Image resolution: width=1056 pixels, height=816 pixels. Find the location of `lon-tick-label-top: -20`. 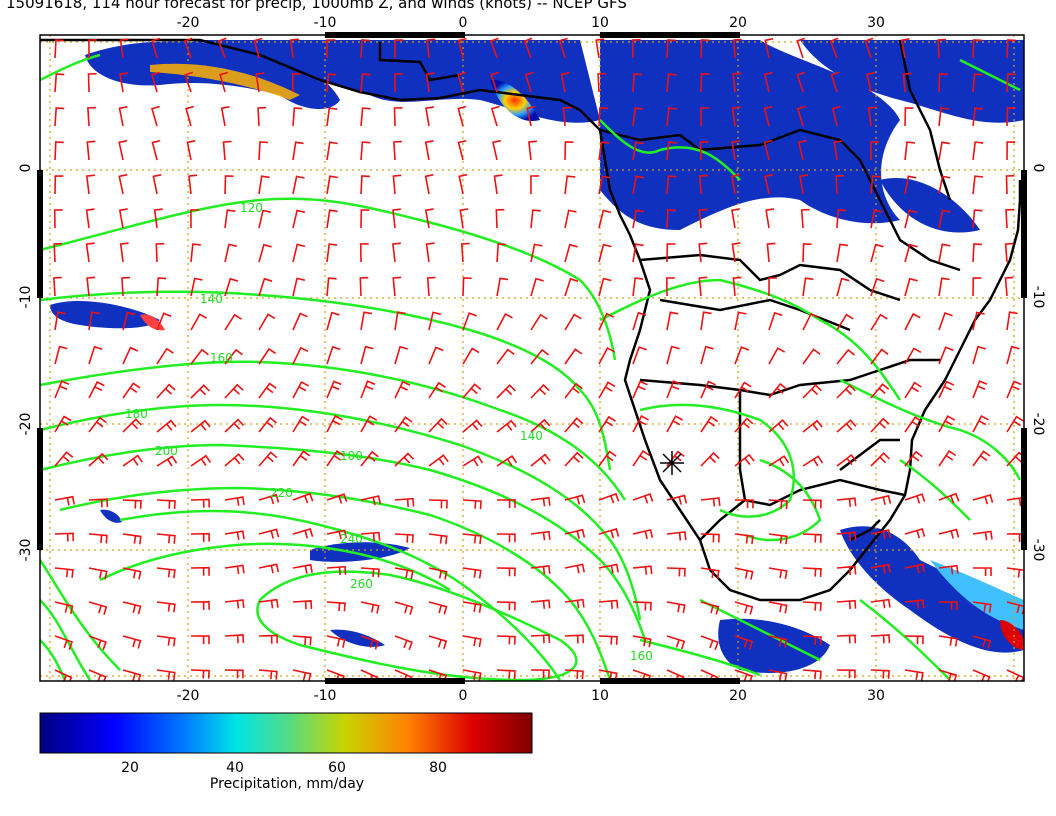

lon-tick-label-top: -20 is located at coordinates (188, 23).